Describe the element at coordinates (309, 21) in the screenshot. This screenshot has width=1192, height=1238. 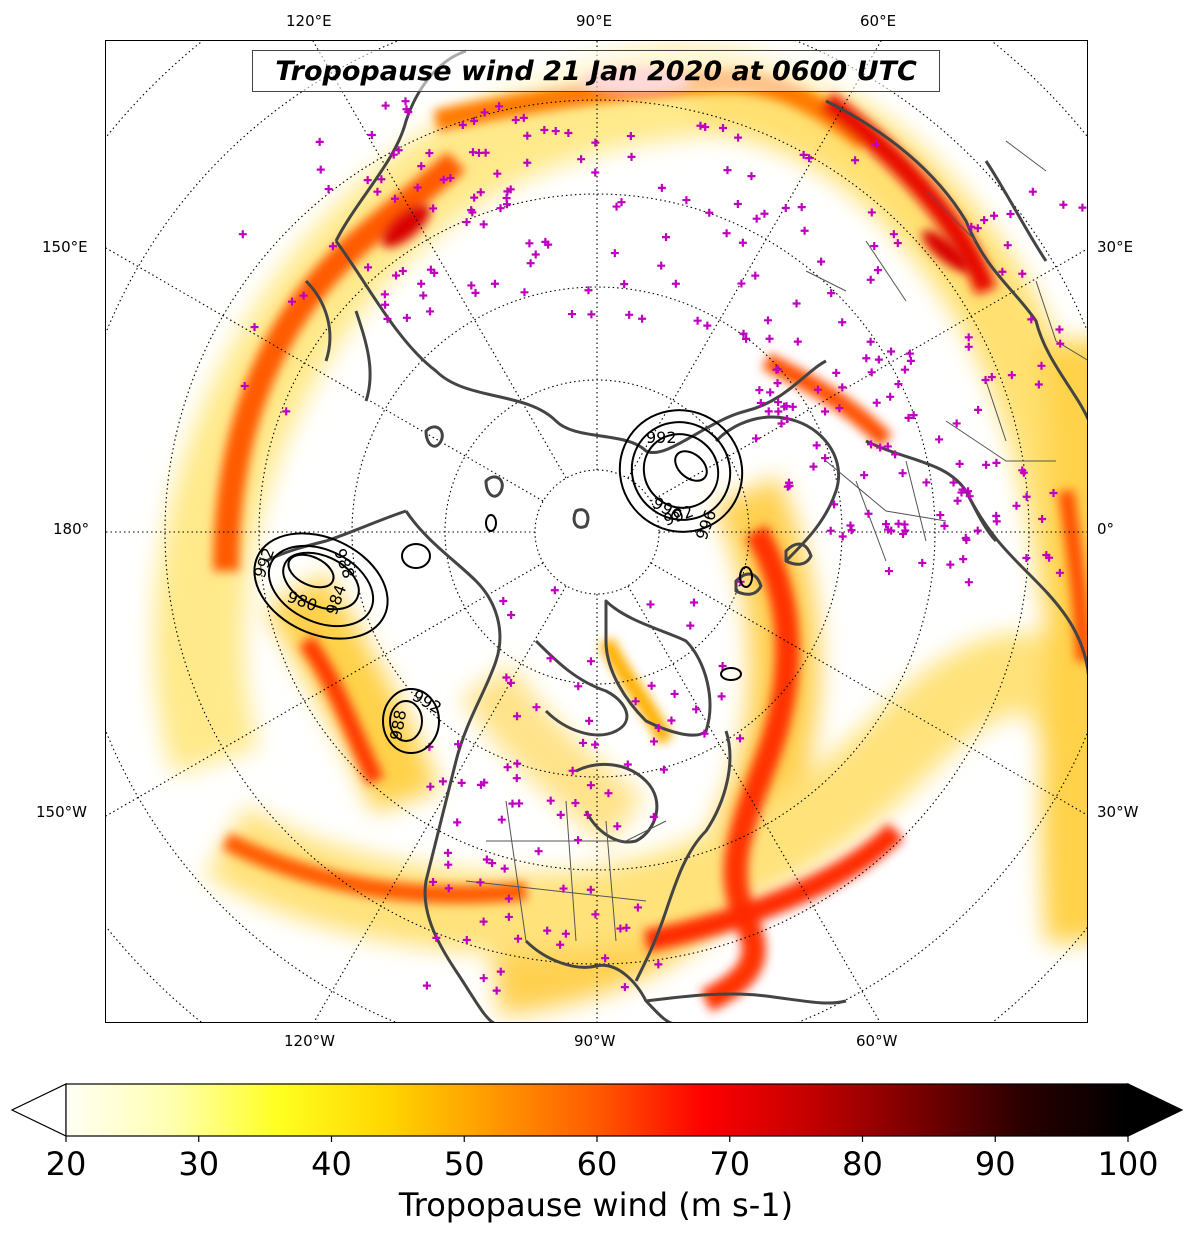
I see `lon-label-top: 120°E` at that location.